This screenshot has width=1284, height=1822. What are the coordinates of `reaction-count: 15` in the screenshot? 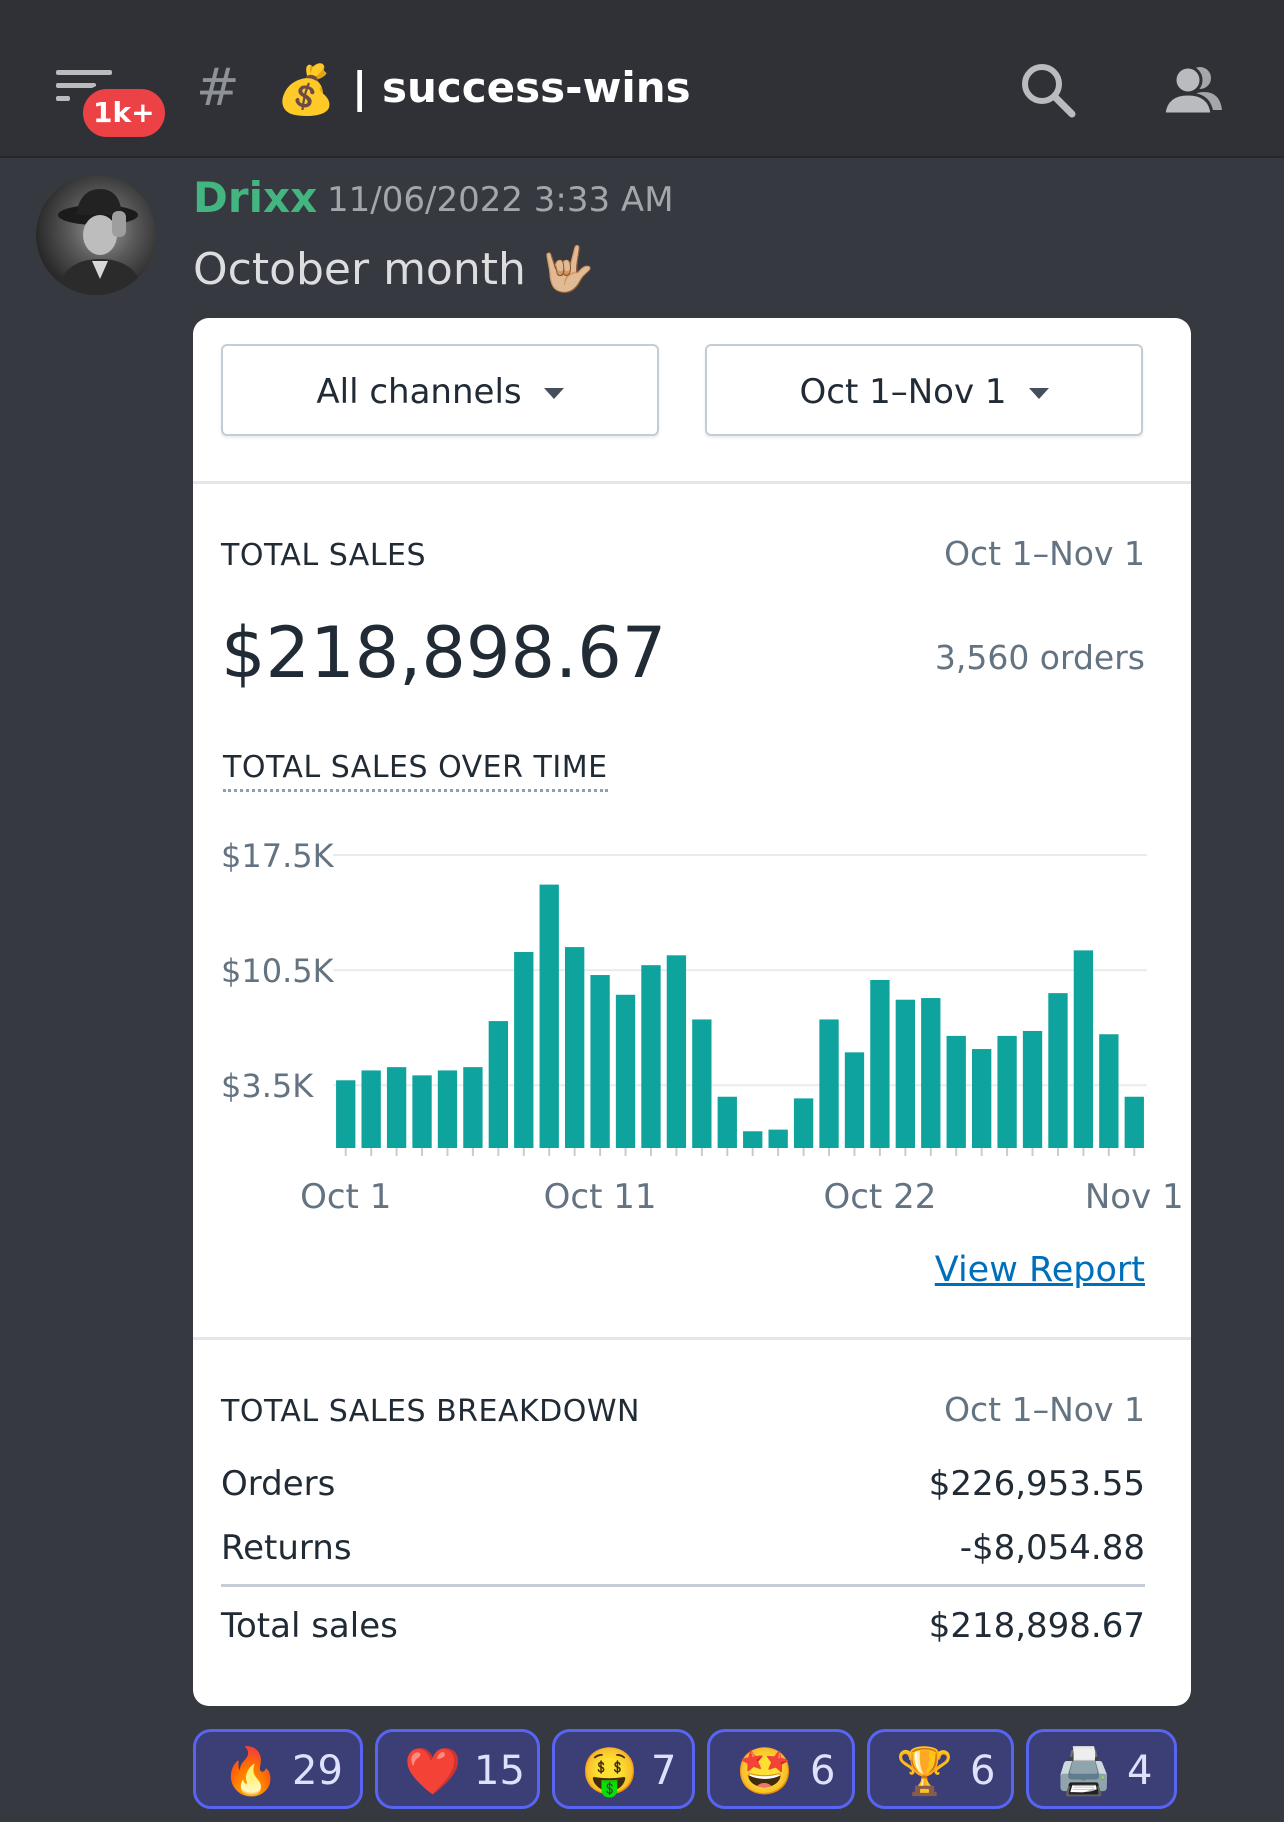 It's located at (499, 1771).